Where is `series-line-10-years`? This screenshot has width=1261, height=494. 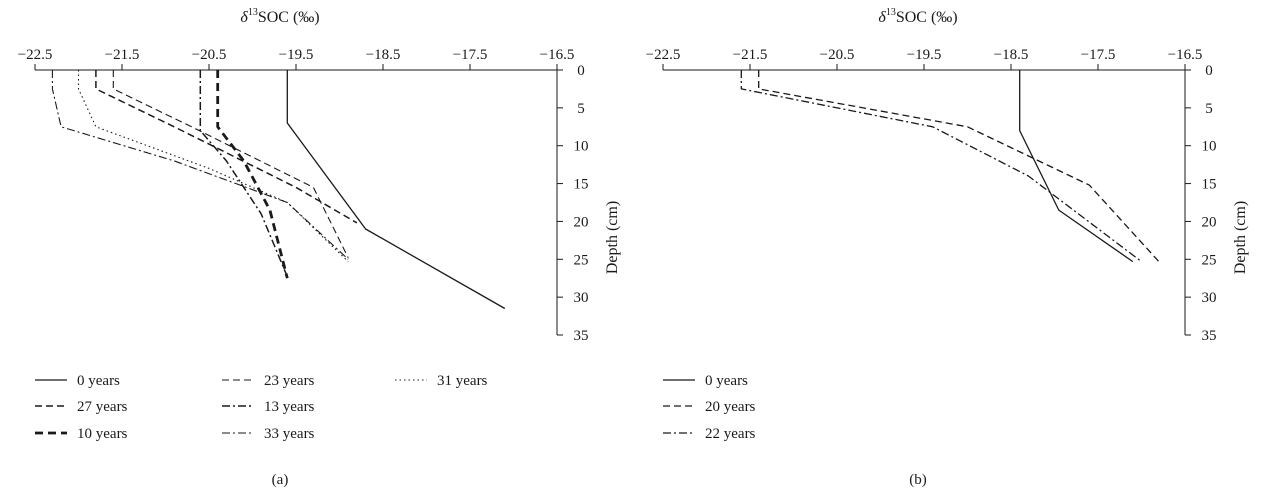
series-line-10-years is located at coordinates (252, 174).